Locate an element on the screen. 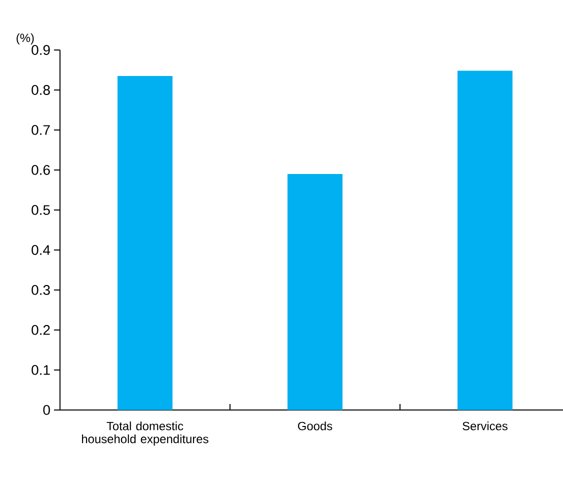 This screenshot has height=479, width=563. y-tick-label: 0.8 is located at coordinates (41, 90).